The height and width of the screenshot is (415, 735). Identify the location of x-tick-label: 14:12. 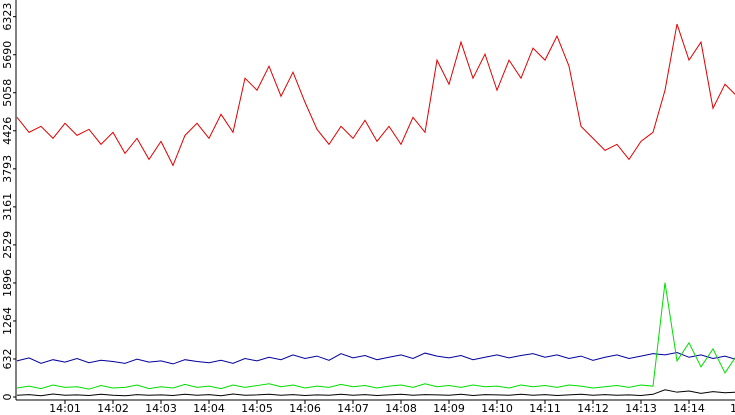
(593, 408).